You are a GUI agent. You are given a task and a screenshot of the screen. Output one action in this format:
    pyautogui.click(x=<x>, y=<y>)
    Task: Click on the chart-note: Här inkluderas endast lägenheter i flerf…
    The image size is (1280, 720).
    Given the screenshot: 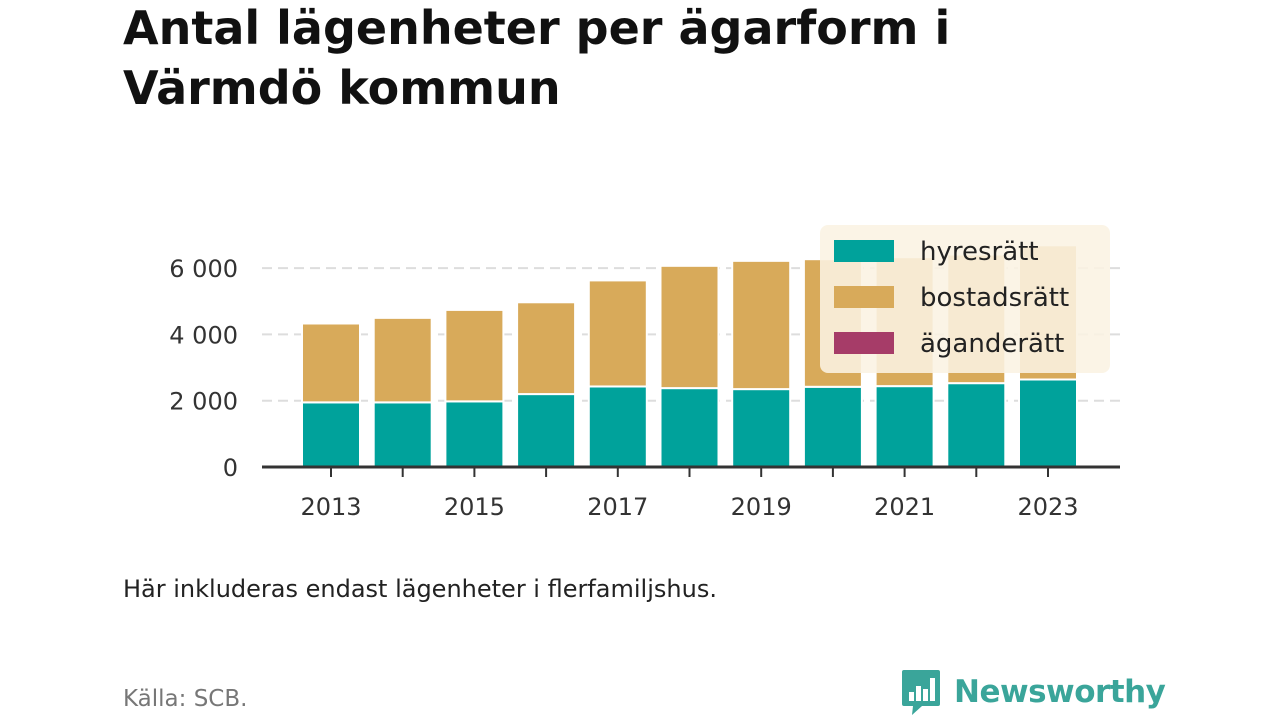 What is the action you would take?
    pyautogui.click(x=420, y=589)
    